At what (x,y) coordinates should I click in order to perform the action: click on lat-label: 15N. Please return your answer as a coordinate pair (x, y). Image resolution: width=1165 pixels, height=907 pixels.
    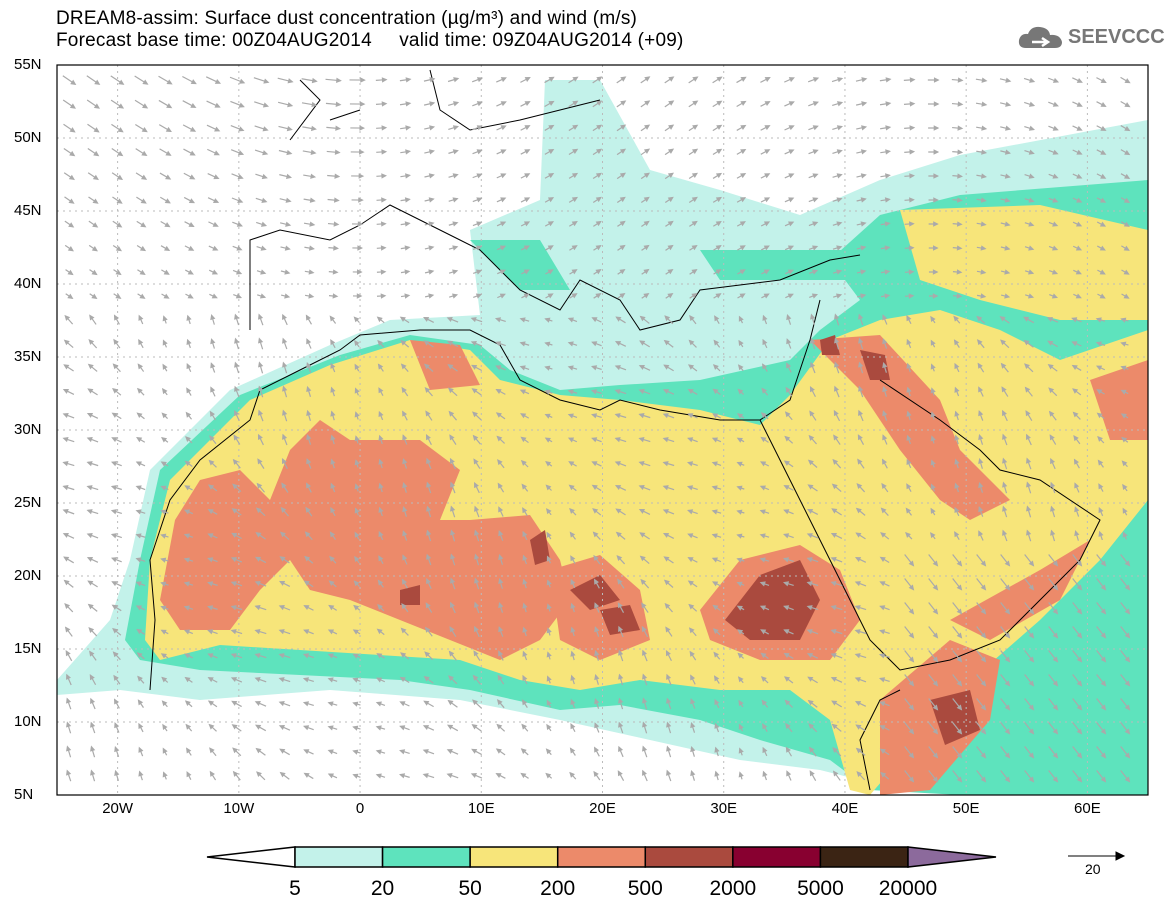
    Looking at the image, I should click on (28, 648).